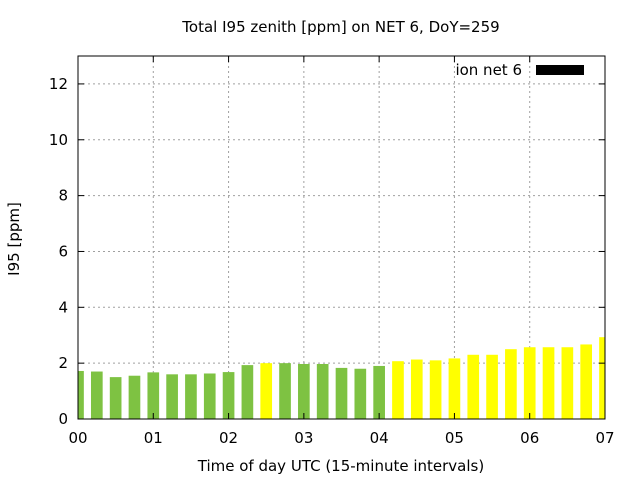 This screenshot has width=640, height=480. Describe the element at coordinates (58, 140) in the screenshot. I see `y-tick-label: 10` at that location.